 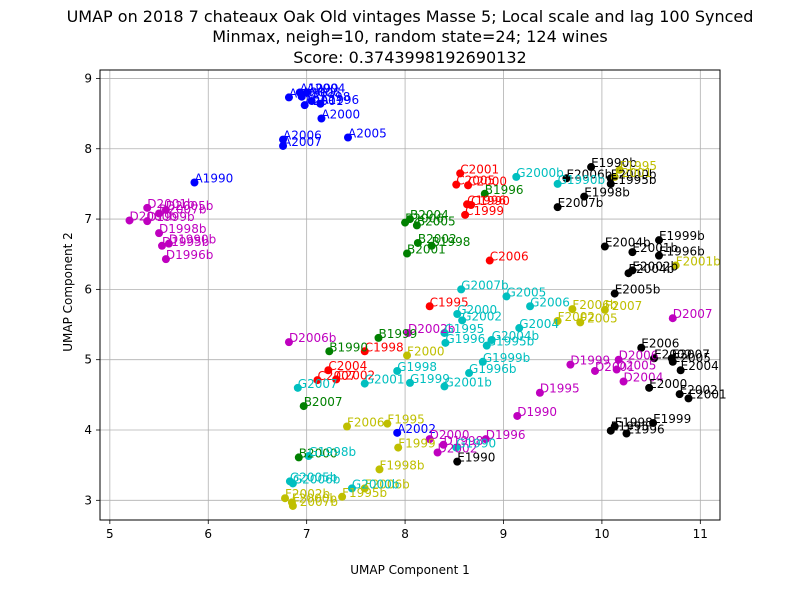 What do you see at coordinates (302, 142) in the screenshot?
I see `data-point-label: A2007` at bounding box center [302, 142].